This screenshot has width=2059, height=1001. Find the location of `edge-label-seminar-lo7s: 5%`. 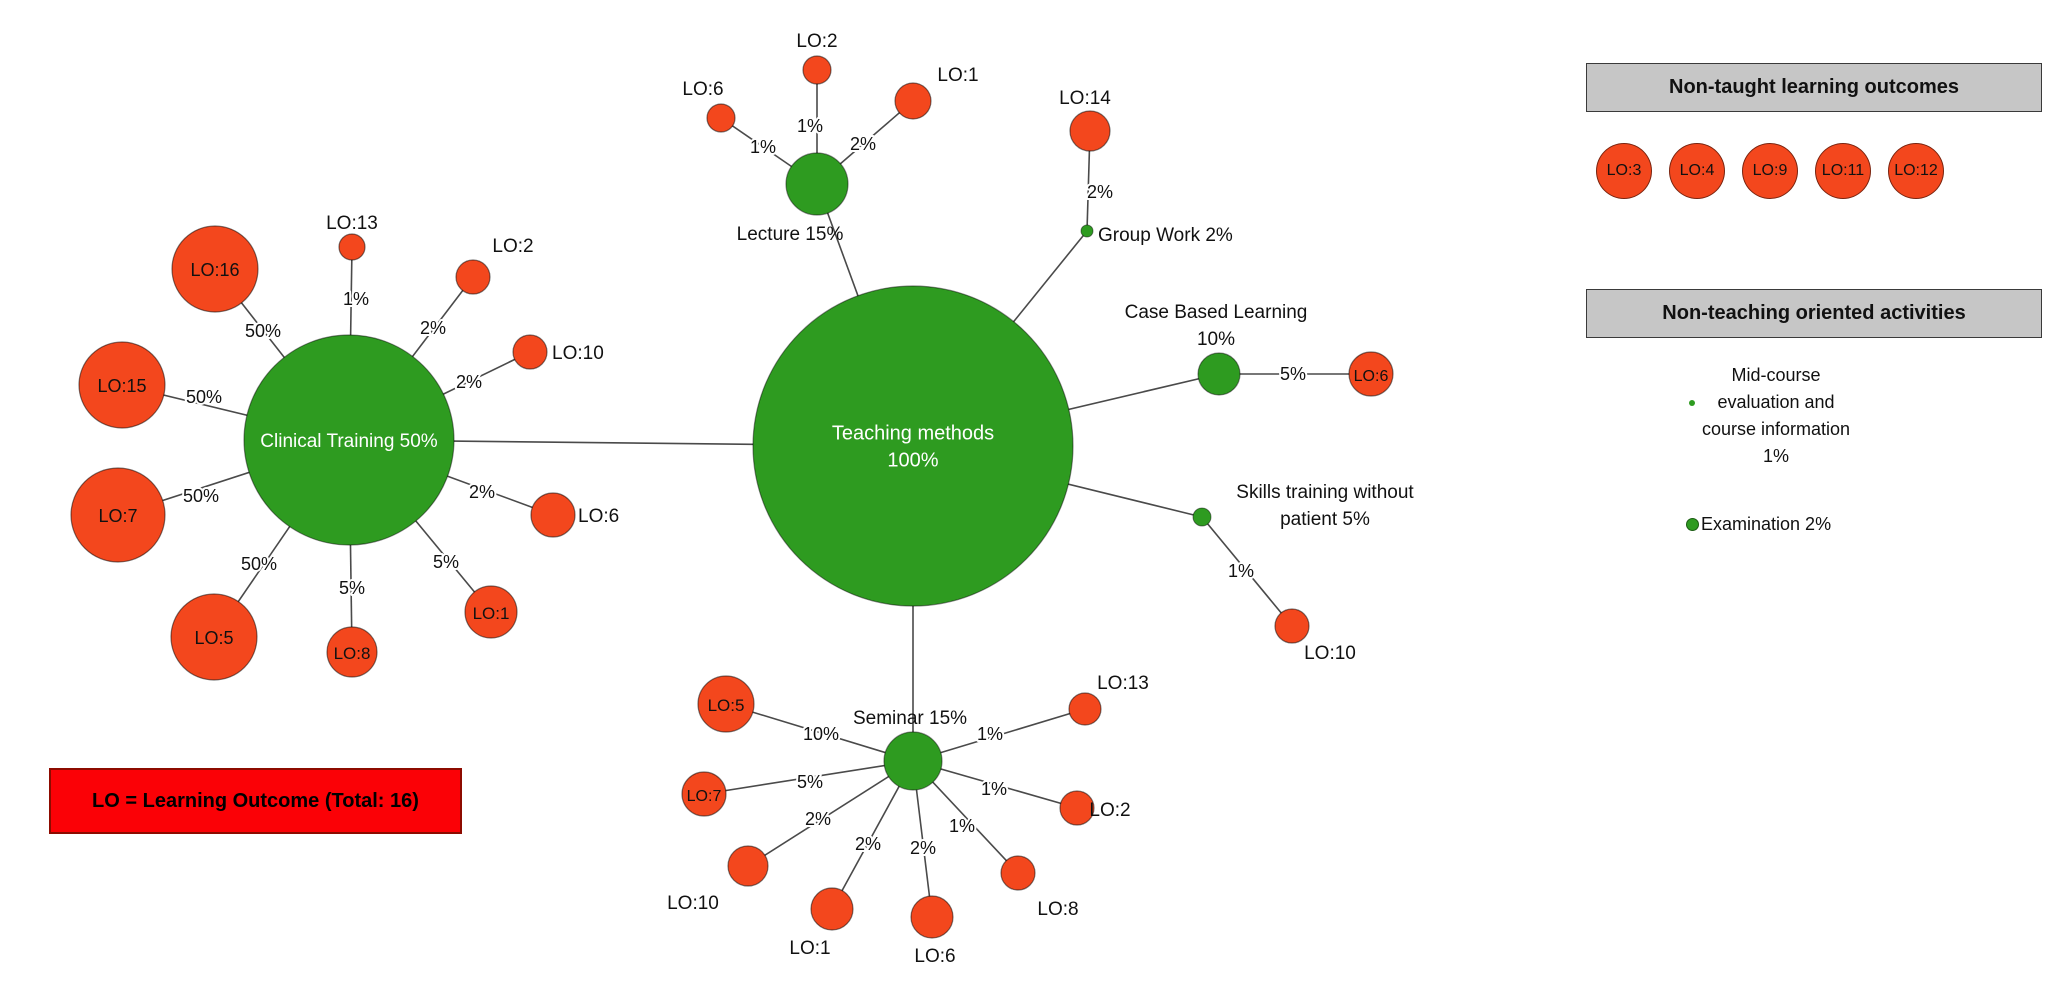

edge-label-seminar-lo7s: 5% is located at coordinates (810, 782).